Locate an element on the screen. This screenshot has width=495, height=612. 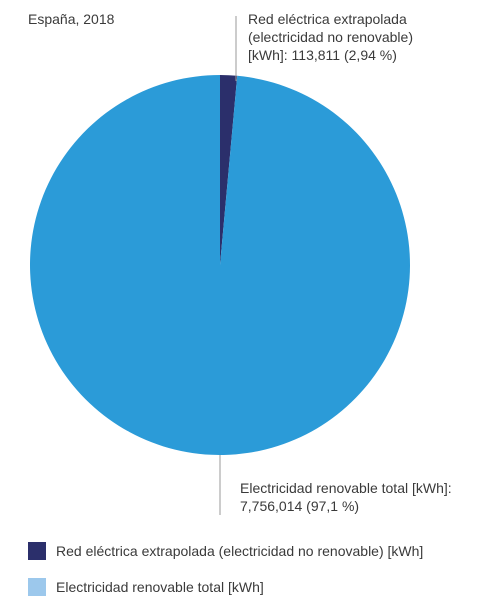
annotation-nonrenewable-line-3: [kWh]: 113,811 (2,94 %) is located at coordinates (322, 55).